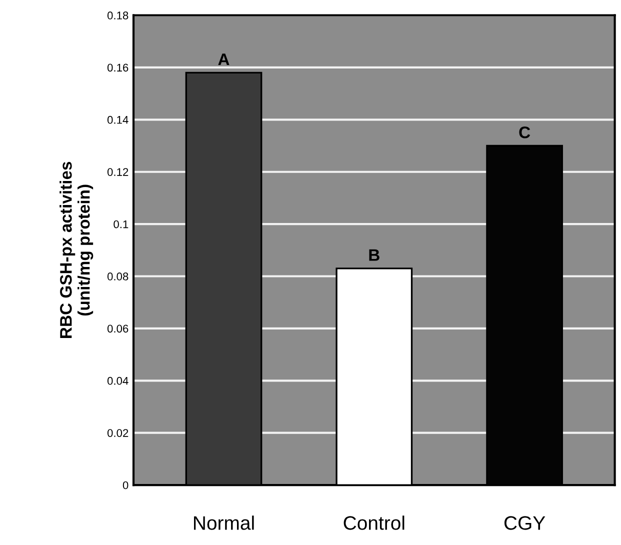 This screenshot has width=621, height=545. What do you see at coordinates (125, 485) in the screenshot?
I see `y-tick-label: 0` at bounding box center [125, 485].